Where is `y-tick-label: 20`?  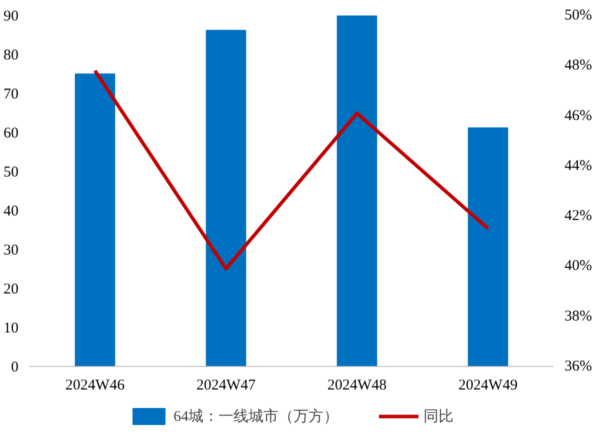
y-tick-label: 20 is located at coordinates (11, 290).